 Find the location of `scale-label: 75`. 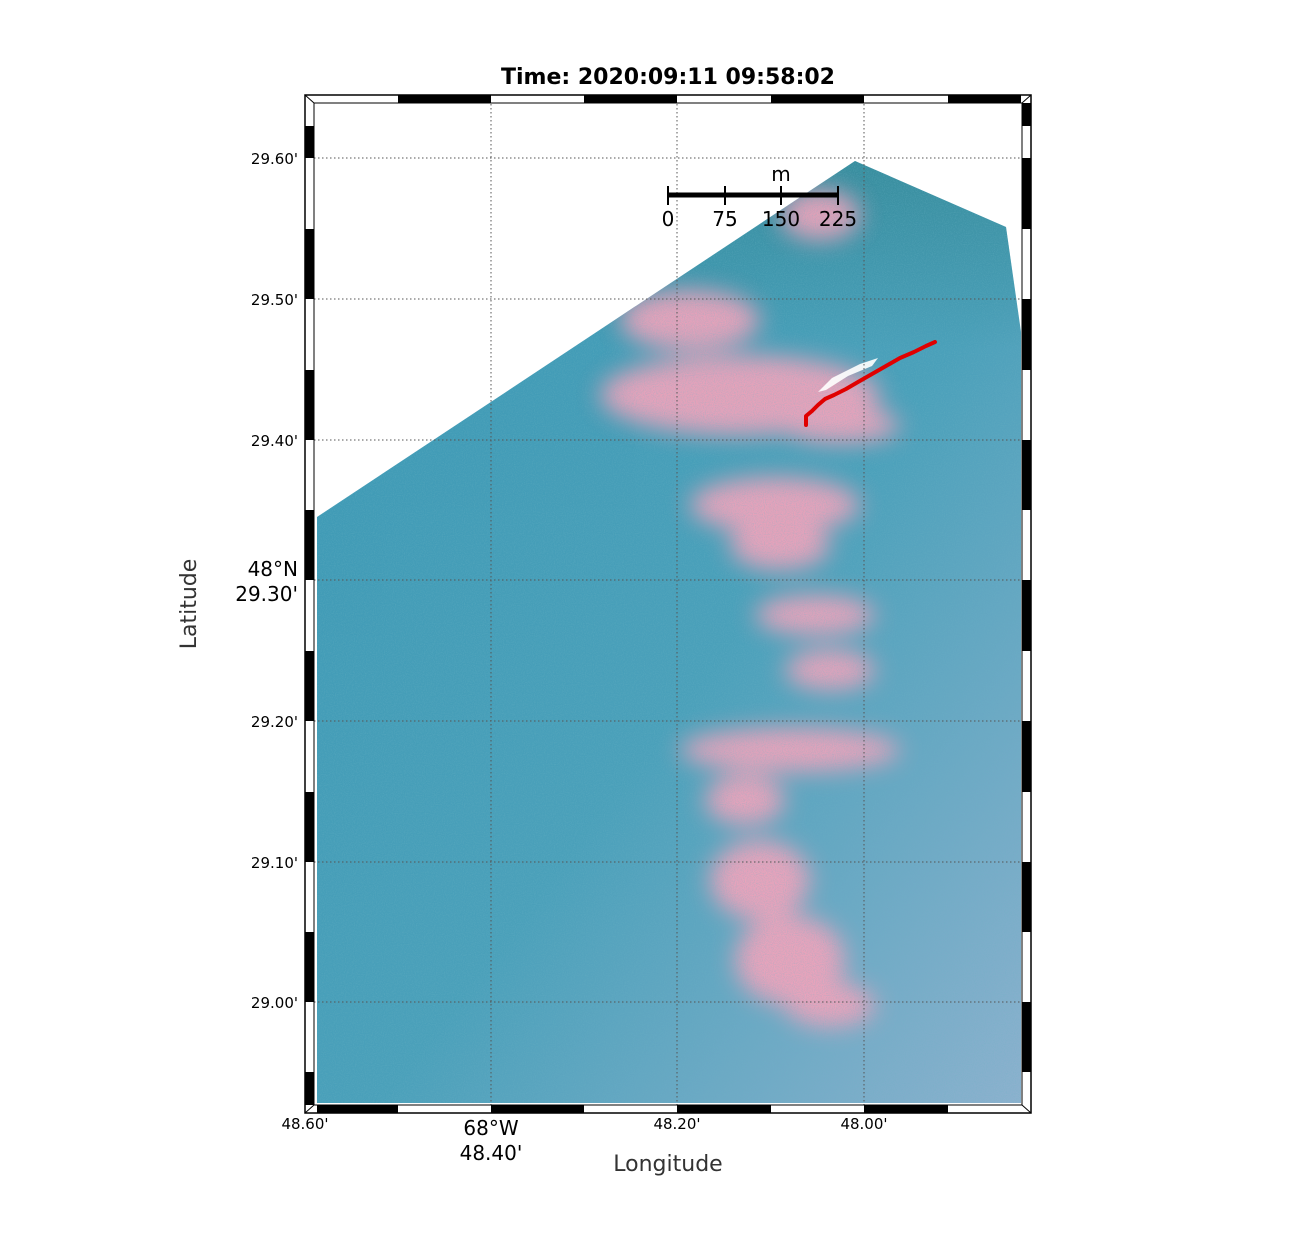

scale-label: 75 is located at coordinates (724, 219).